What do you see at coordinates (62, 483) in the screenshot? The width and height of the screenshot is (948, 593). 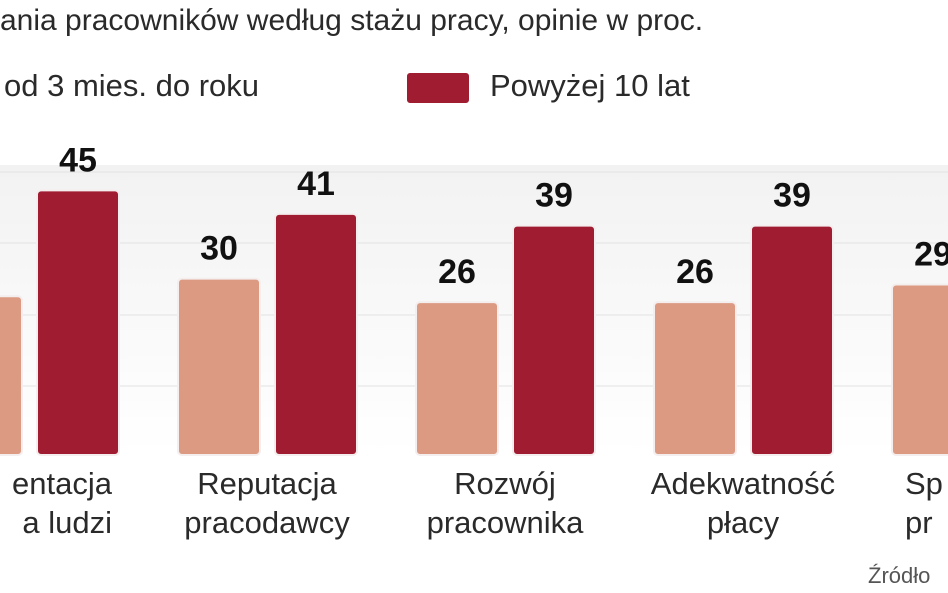 I see `x-tick-label: entacja` at bounding box center [62, 483].